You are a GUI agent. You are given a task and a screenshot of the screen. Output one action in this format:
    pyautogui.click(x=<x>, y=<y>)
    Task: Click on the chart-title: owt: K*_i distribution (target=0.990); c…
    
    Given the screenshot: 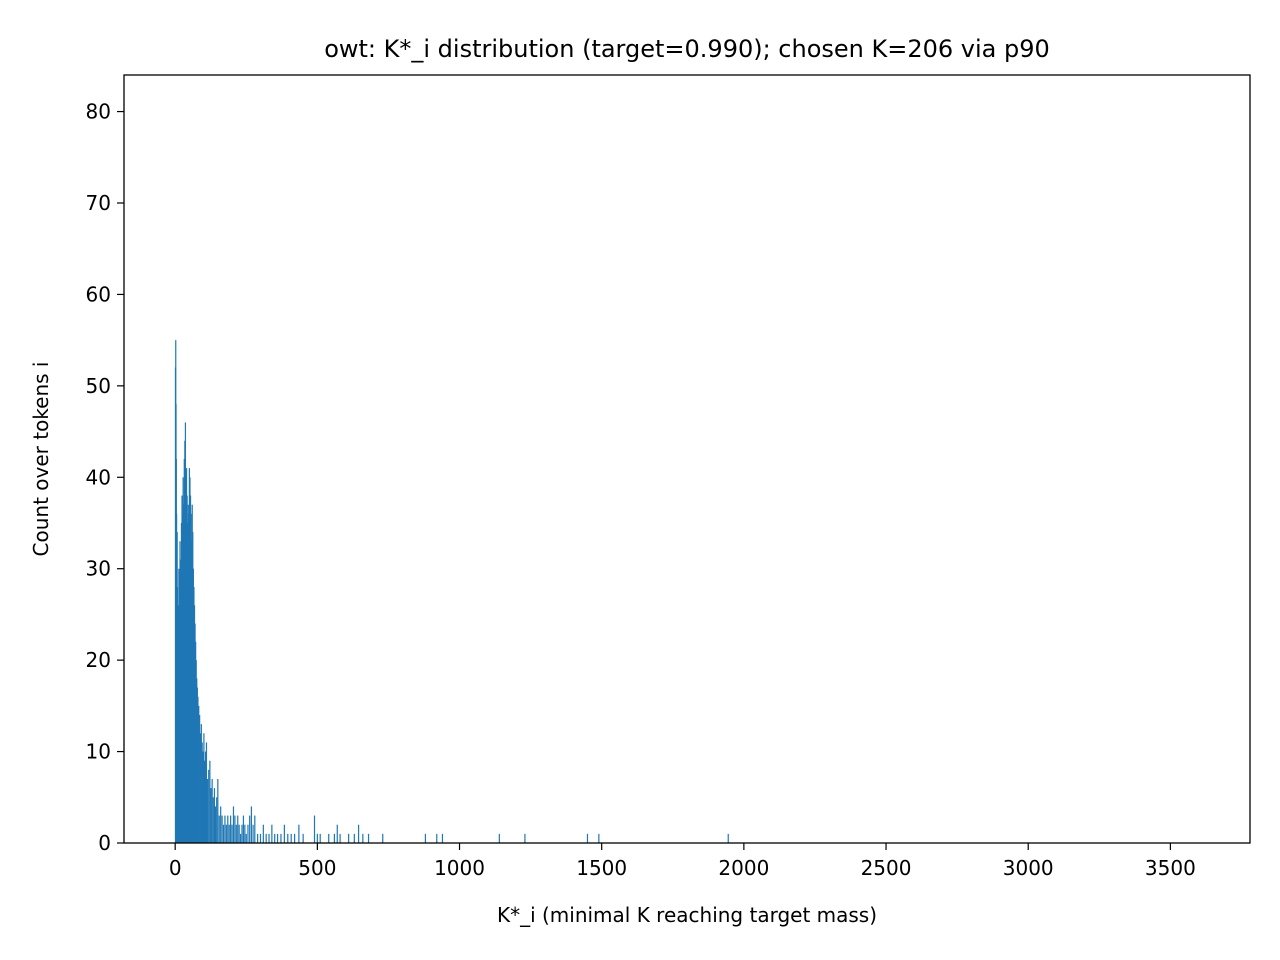 What is the action you would take?
    pyautogui.click(x=687, y=49)
    